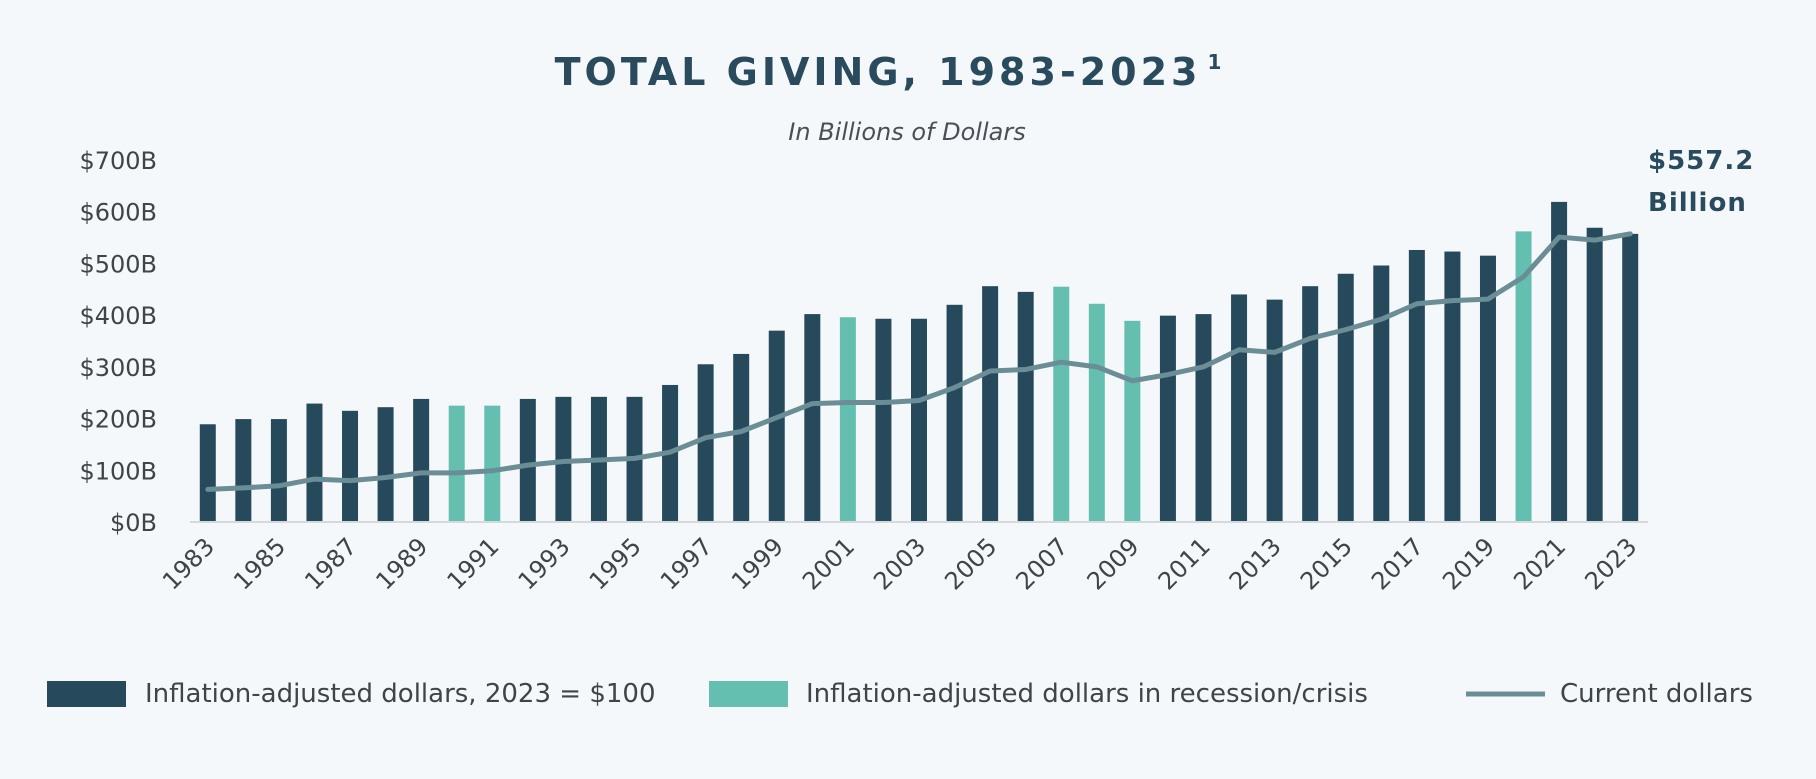  I want to click on x-tick-label: 2003, so click(899, 563).